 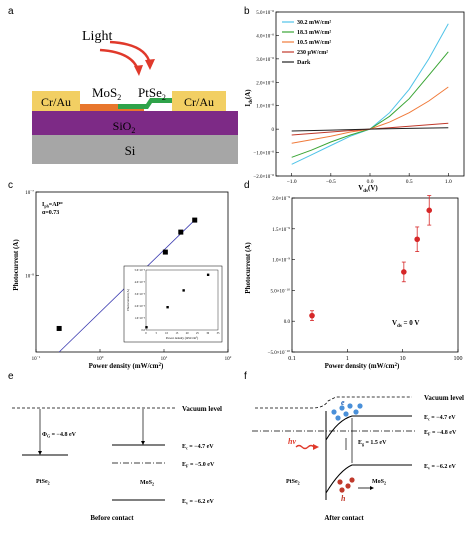 What do you see at coordinates (440, 467) in the screenshot?
I see `ev-label-f: Ev = −6.2 eV` at bounding box center [440, 467].